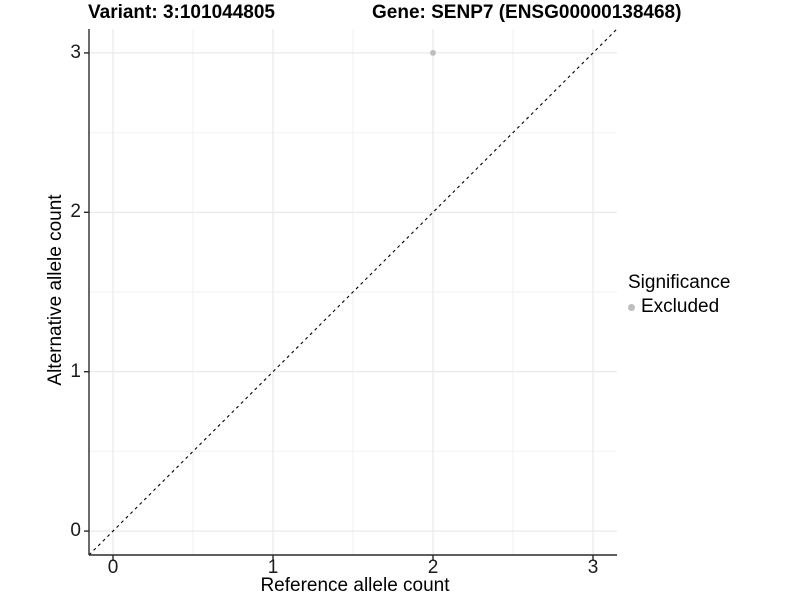 The width and height of the screenshot is (800, 600). Describe the element at coordinates (75, 52) in the screenshot. I see `y-tick-label: 3` at that location.